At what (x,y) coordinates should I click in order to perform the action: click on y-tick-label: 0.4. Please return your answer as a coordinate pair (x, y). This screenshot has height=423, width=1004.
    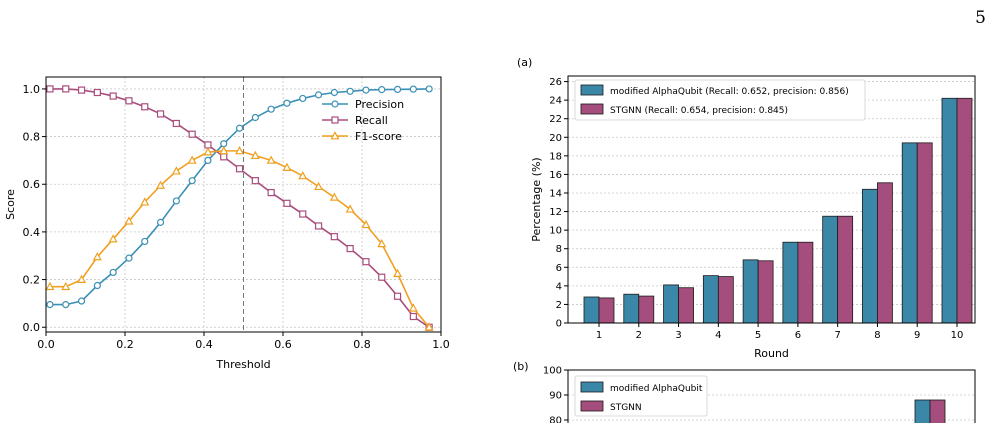
    Looking at the image, I should click on (32, 232).